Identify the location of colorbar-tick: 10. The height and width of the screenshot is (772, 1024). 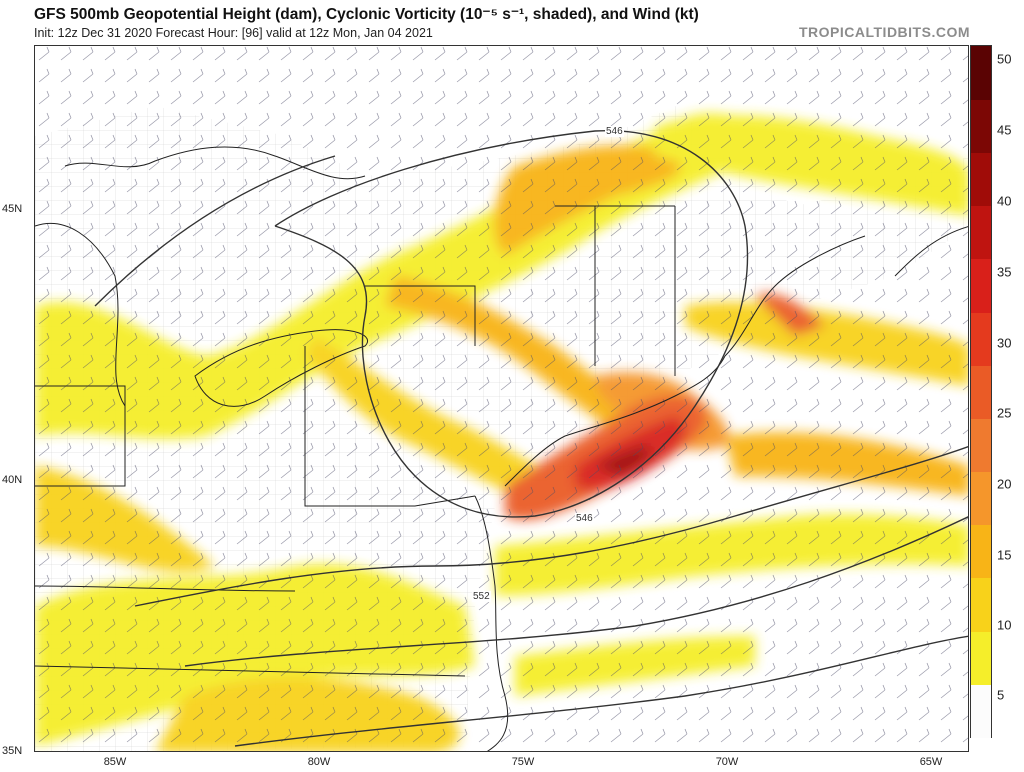
(1004, 625).